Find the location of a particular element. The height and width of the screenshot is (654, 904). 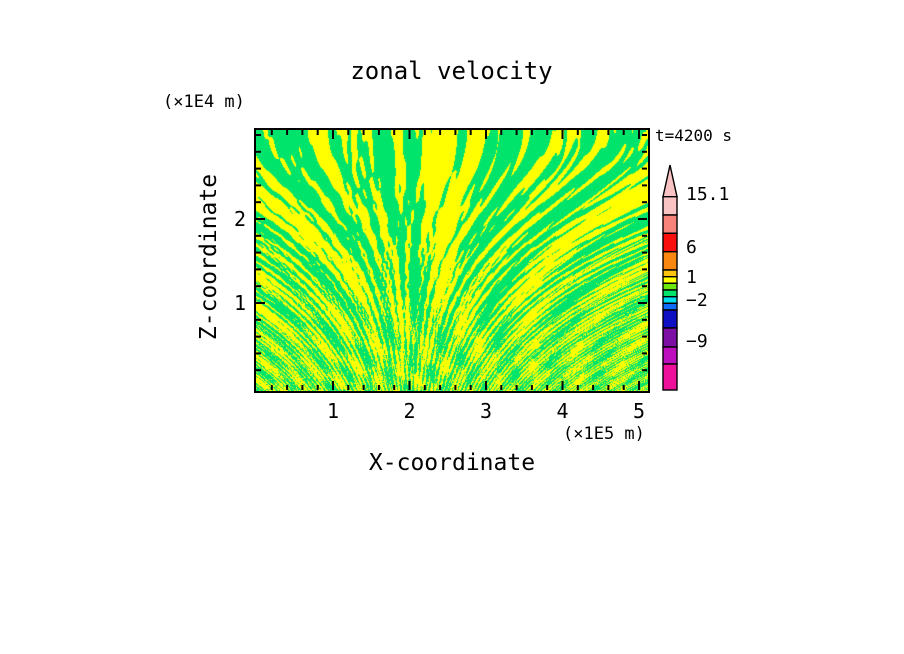

x-tick-label: 4 is located at coordinates (562, 411).